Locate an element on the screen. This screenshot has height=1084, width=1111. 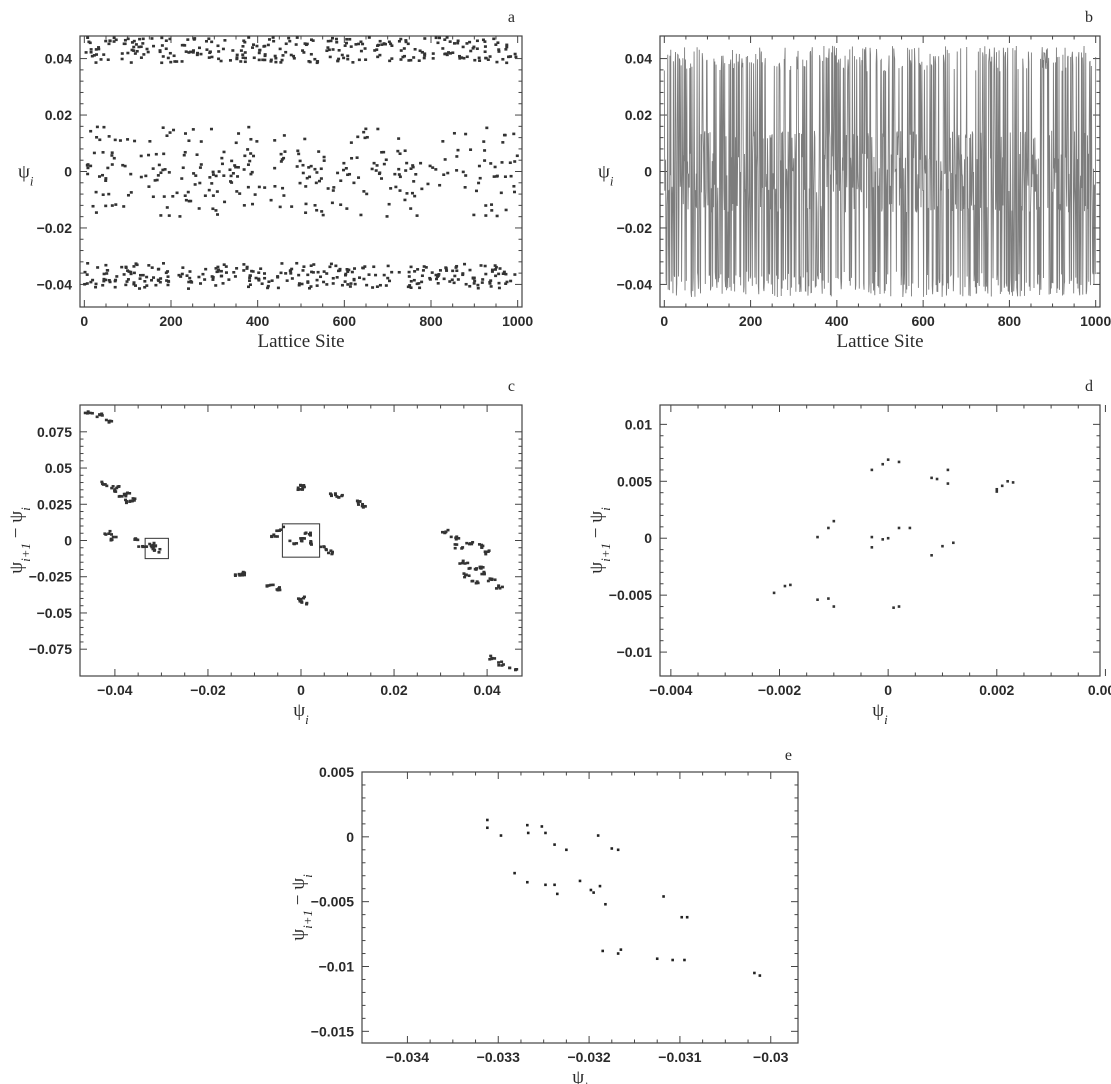
panel-letter: b is located at coordinates (1089, 17).